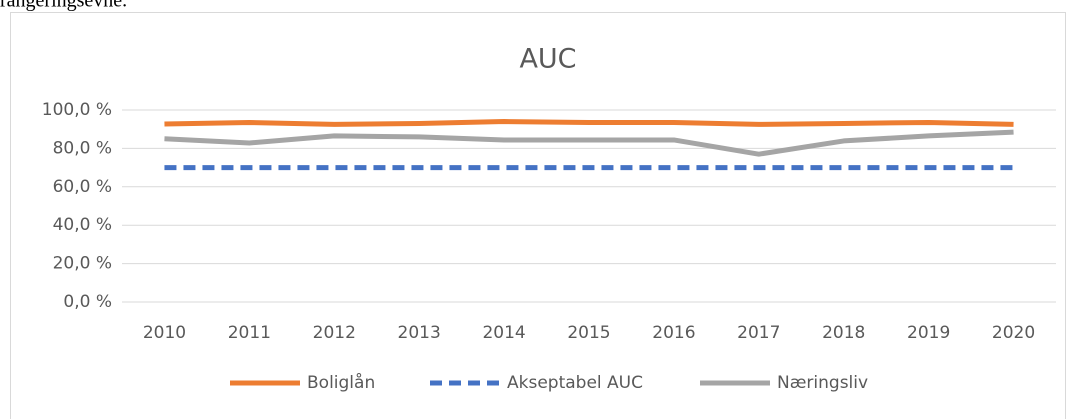 The image size is (1071, 419). Describe the element at coordinates (77, 110) in the screenshot. I see `y-tick-label: 100,0 %` at that location.